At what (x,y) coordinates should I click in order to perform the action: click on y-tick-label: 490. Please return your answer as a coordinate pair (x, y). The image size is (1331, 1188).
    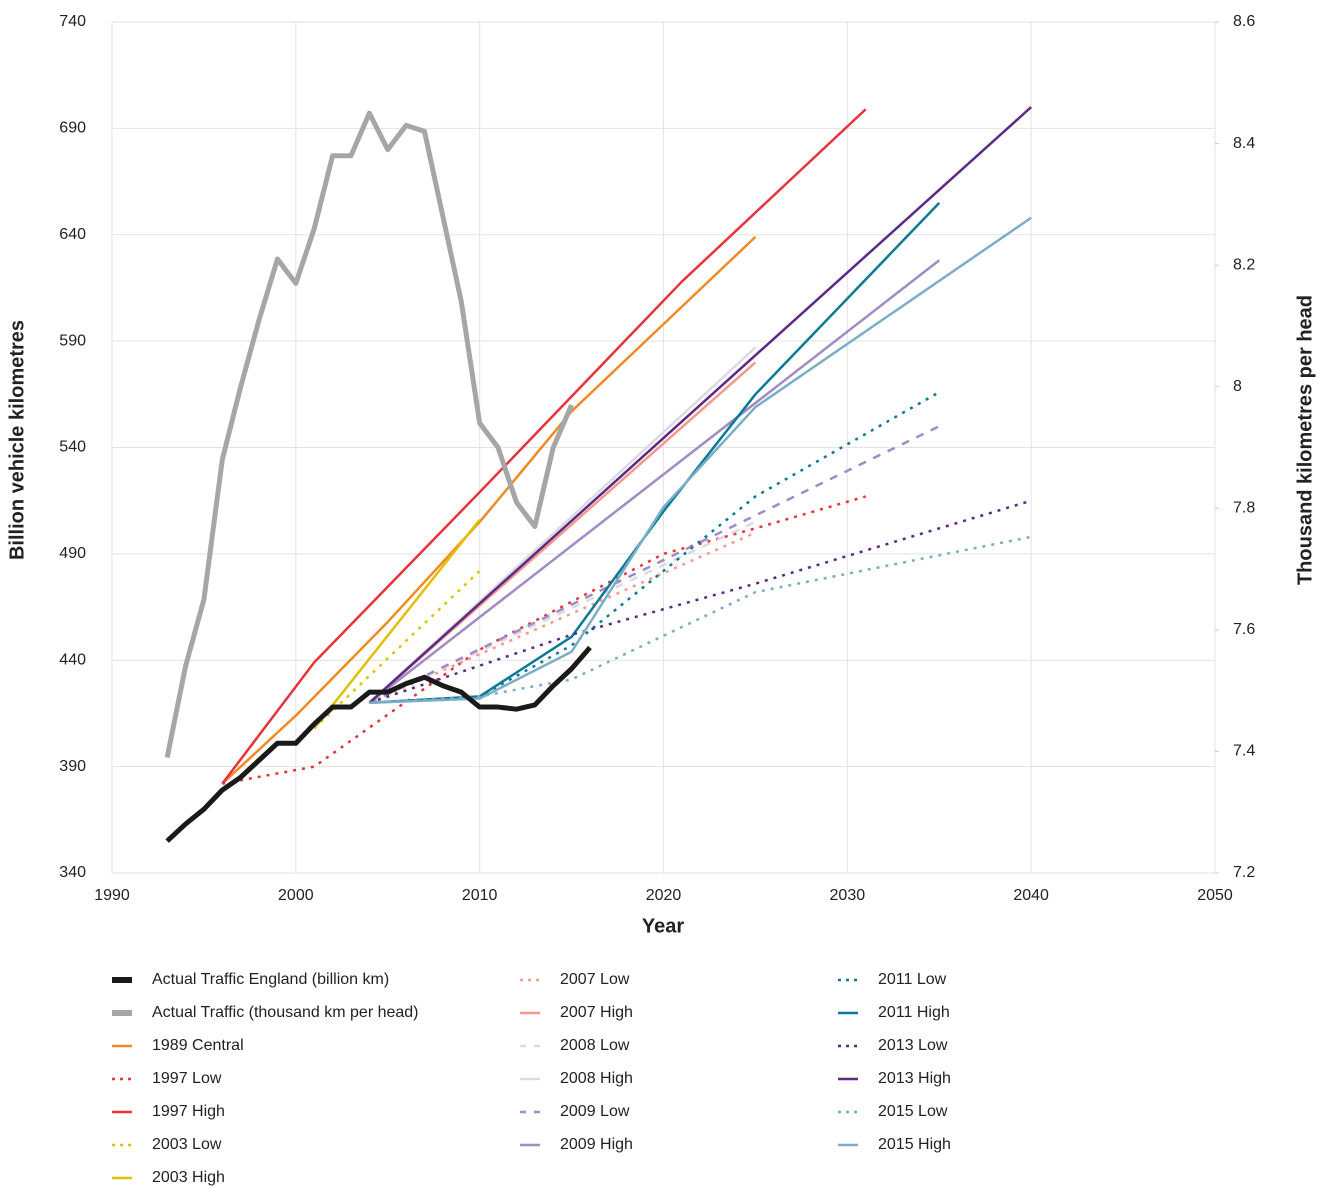
    Looking at the image, I should click on (72, 553).